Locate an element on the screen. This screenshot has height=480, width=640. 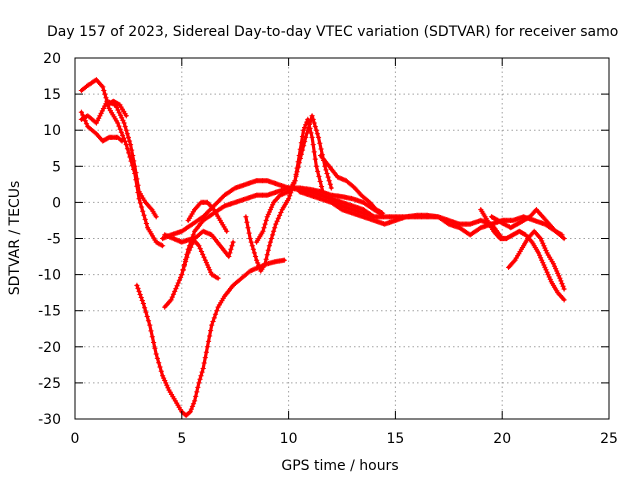
y-tick-label: 0 is located at coordinates (56, 203).